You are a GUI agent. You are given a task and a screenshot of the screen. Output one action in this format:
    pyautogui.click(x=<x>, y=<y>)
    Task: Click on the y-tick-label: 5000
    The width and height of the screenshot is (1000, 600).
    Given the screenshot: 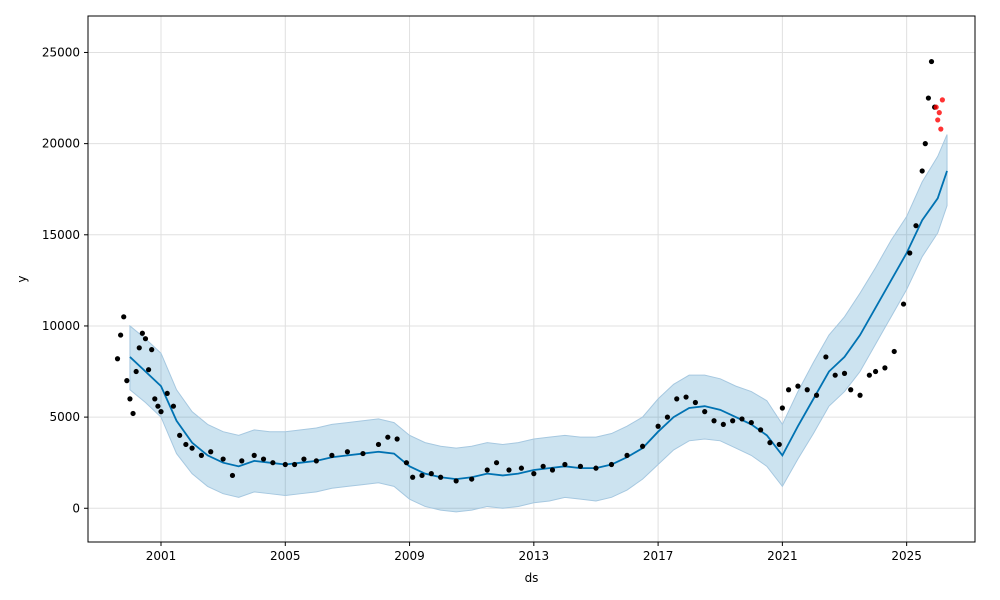 What is the action you would take?
    pyautogui.click(x=64, y=417)
    